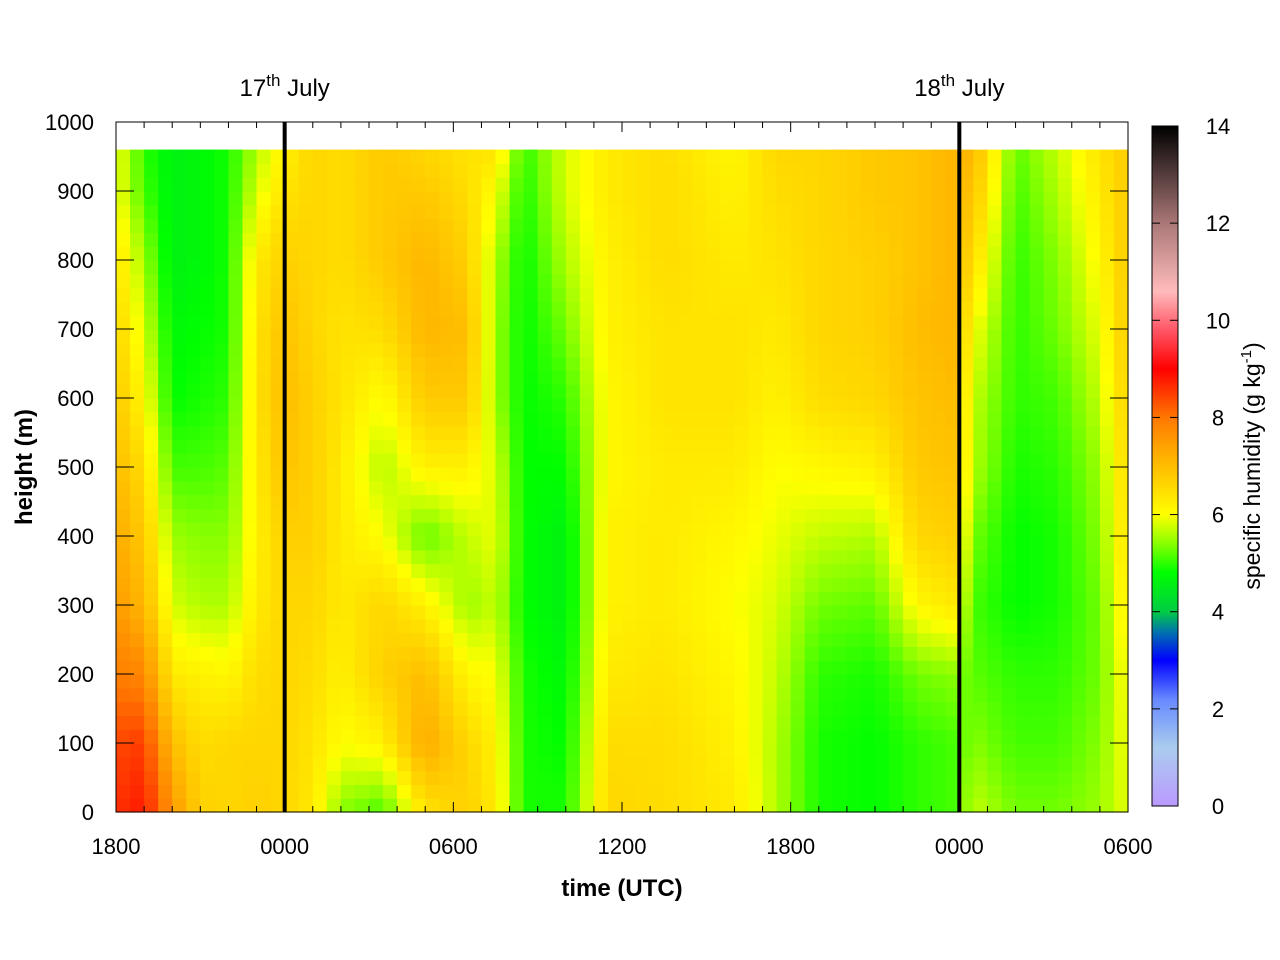 This screenshot has height=960, width=1280. I want to click on colorbar-tick-label: 8, so click(1218, 417).